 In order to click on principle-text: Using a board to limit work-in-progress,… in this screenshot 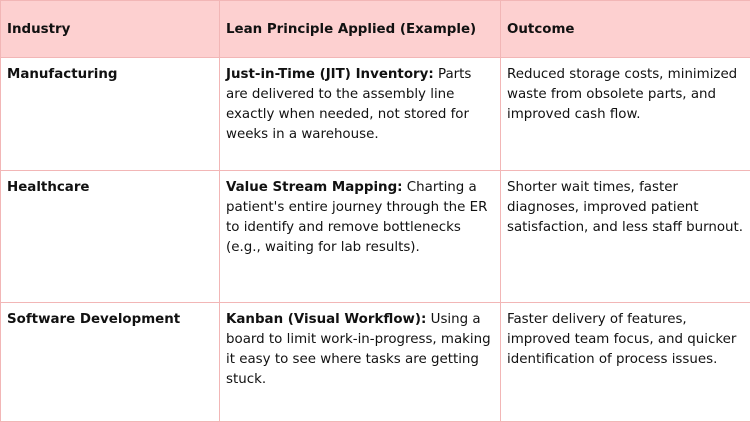, I will do `click(358, 349)`.